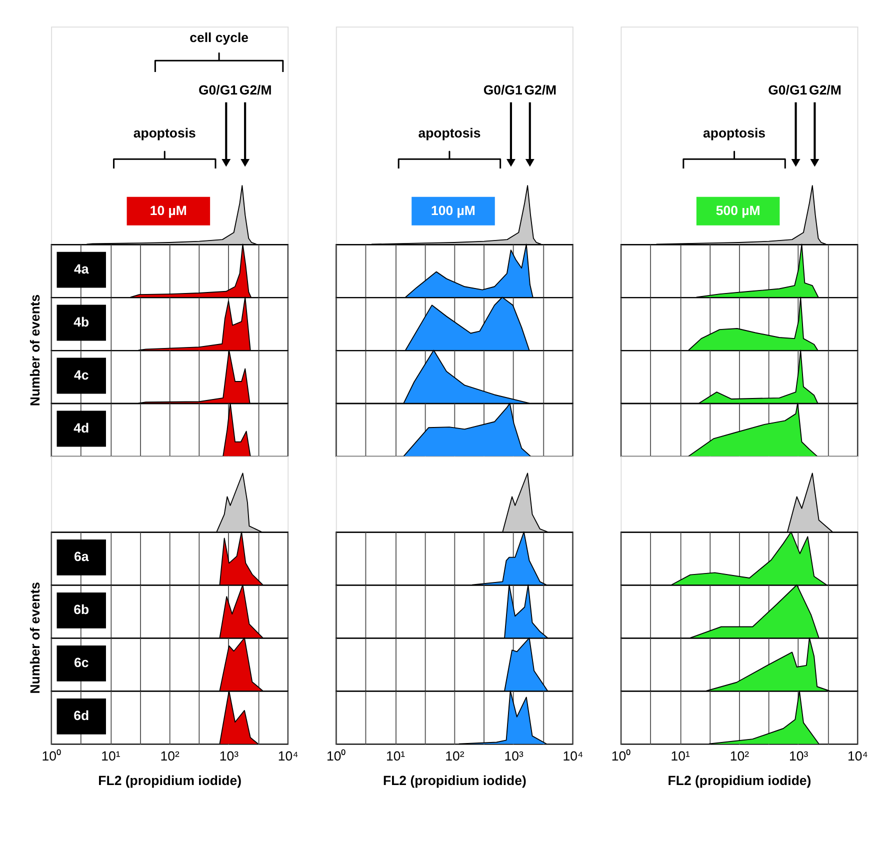 The height and width of the screenshot is (843, 880). I want to click on text: 4d, so click(82, 428).